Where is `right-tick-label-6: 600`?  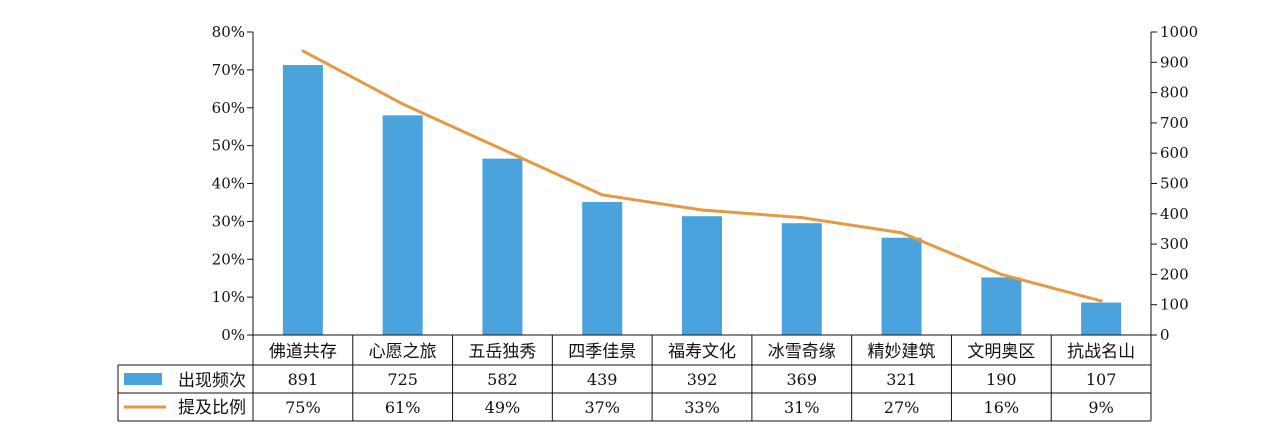 right-tick-label-6: 600 is located at coordinates (1174, 153).